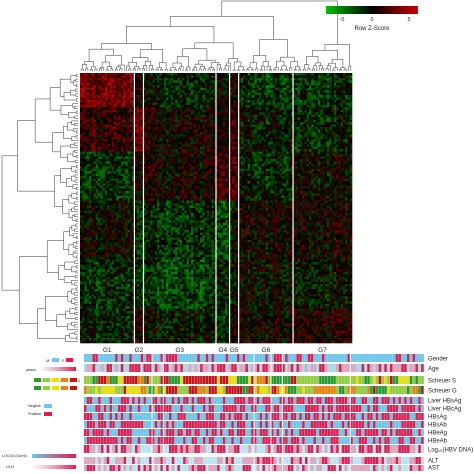  I want to click on legend-dna-gradient, so click(54, 456).